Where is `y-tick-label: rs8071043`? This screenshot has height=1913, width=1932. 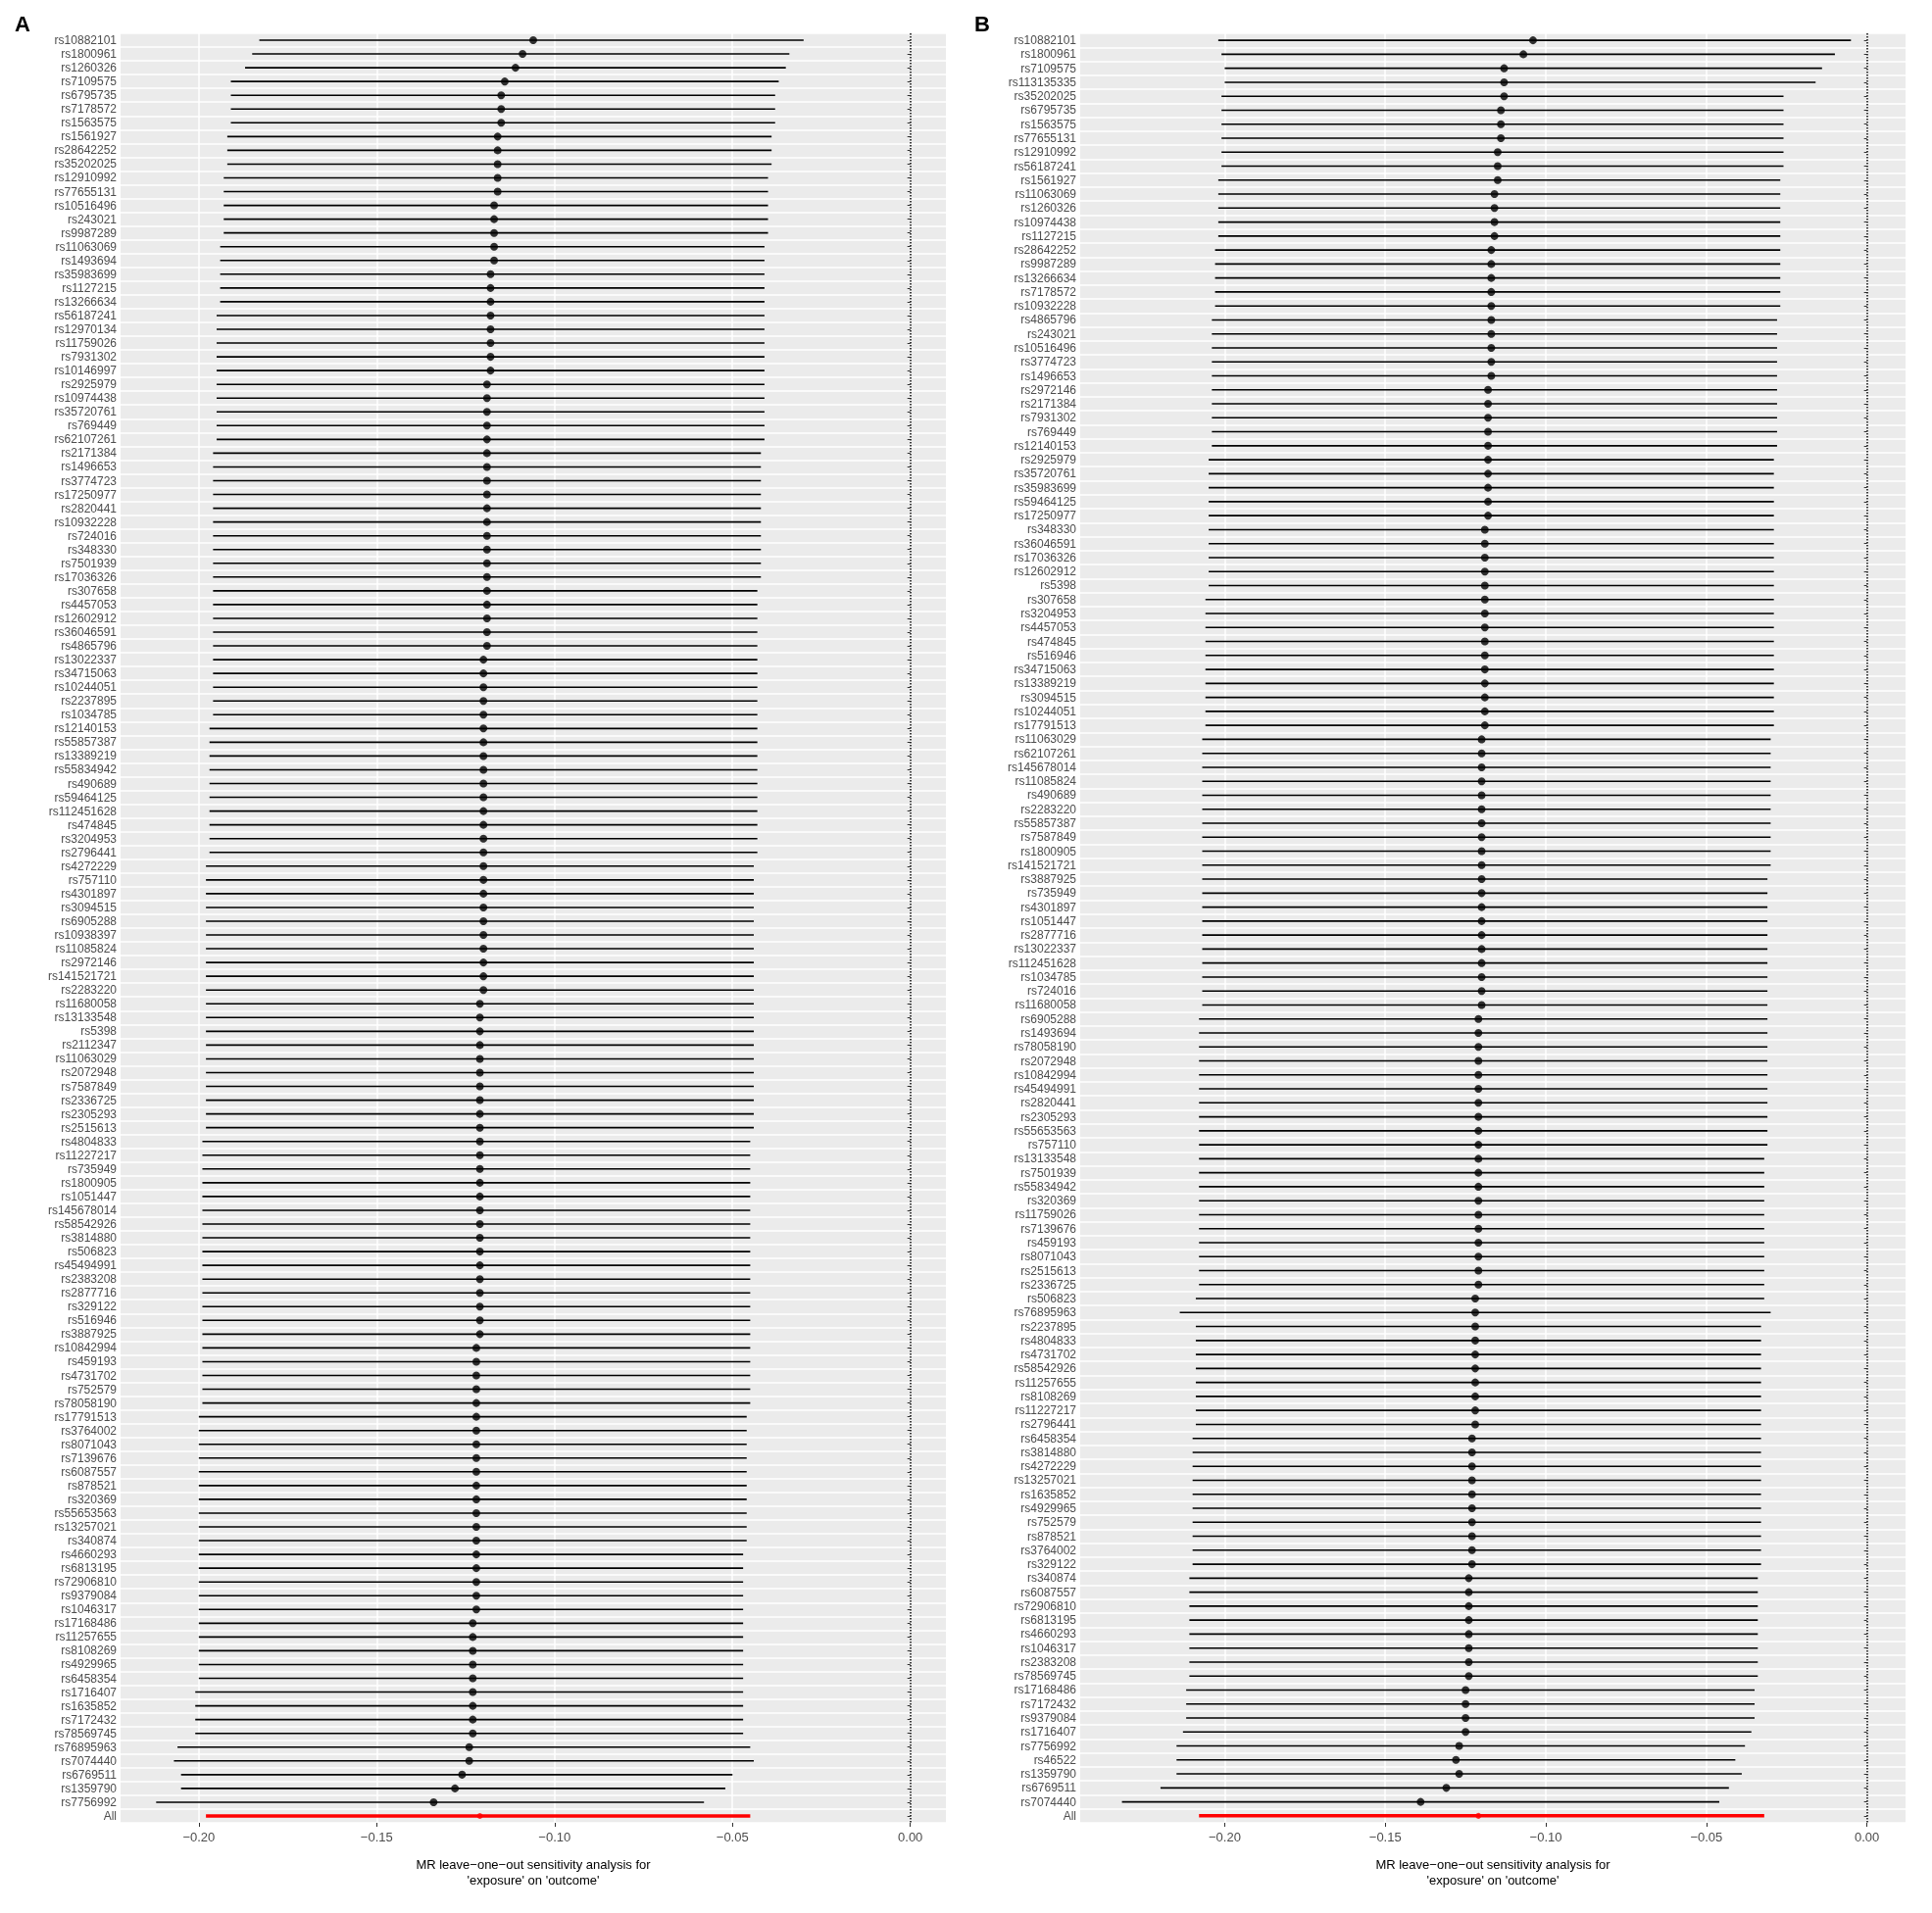
y-tick-label: rs8071043 is located at coordinates (1048, 1257).